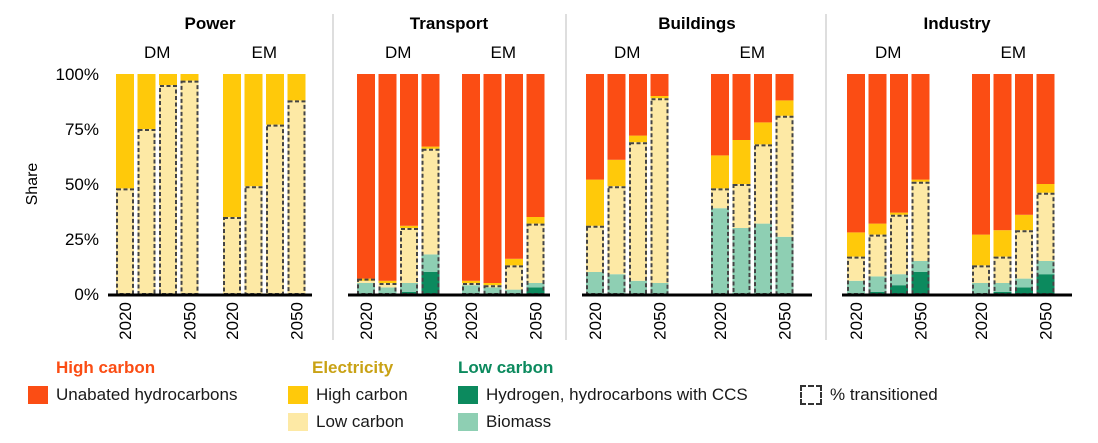 This screenshot has height=443, width=1098. I want to click on y-tick-label: 100%, so click(77, 74).